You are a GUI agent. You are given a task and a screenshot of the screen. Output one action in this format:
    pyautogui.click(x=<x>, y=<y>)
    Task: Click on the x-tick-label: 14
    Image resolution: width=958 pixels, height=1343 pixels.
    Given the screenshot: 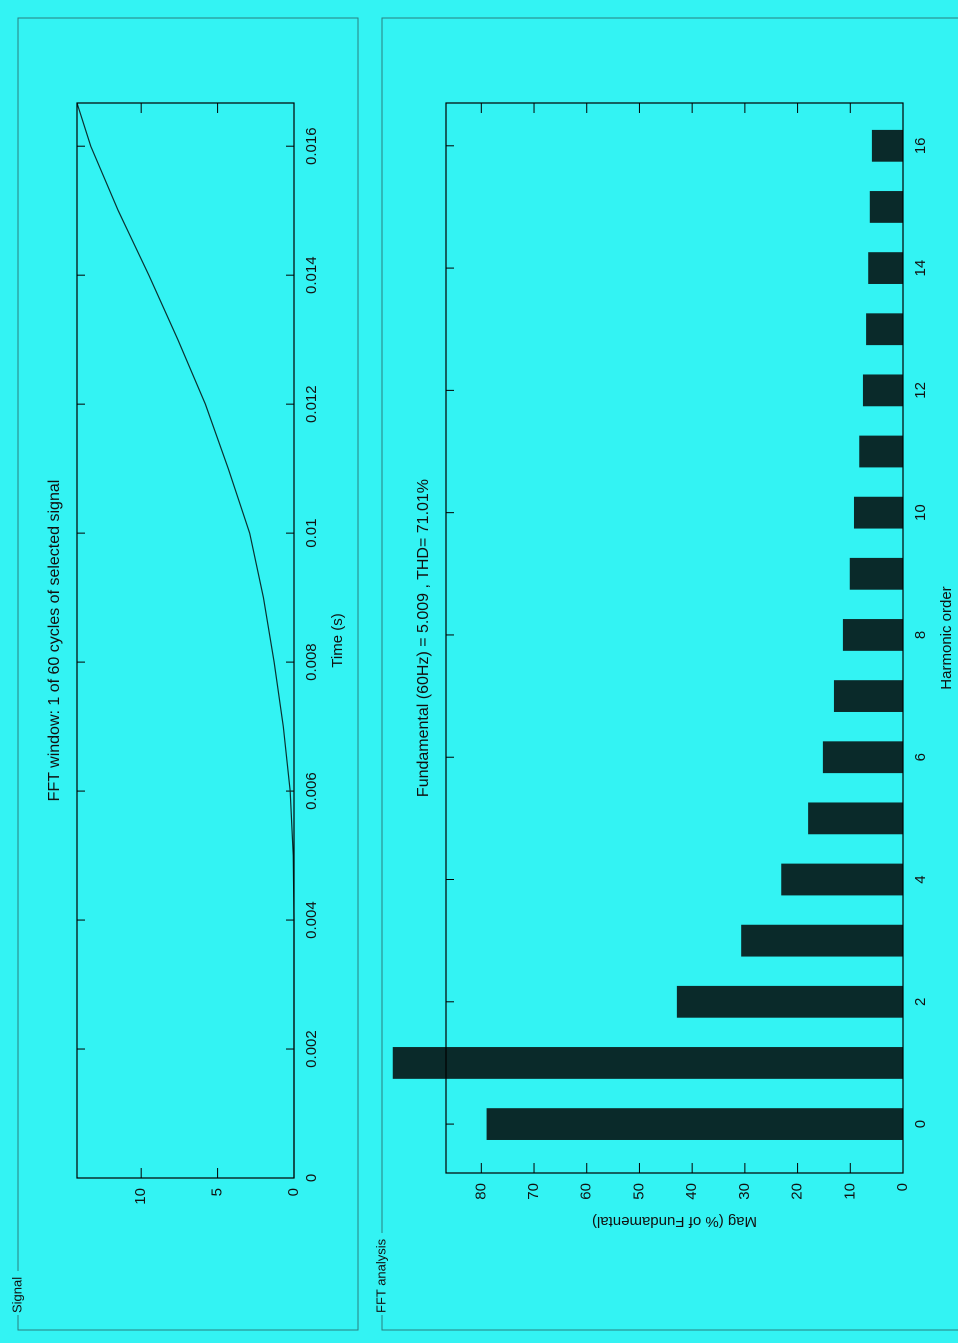 What is the action you would take?
    pyautogui.click(x=920, y=268)
    